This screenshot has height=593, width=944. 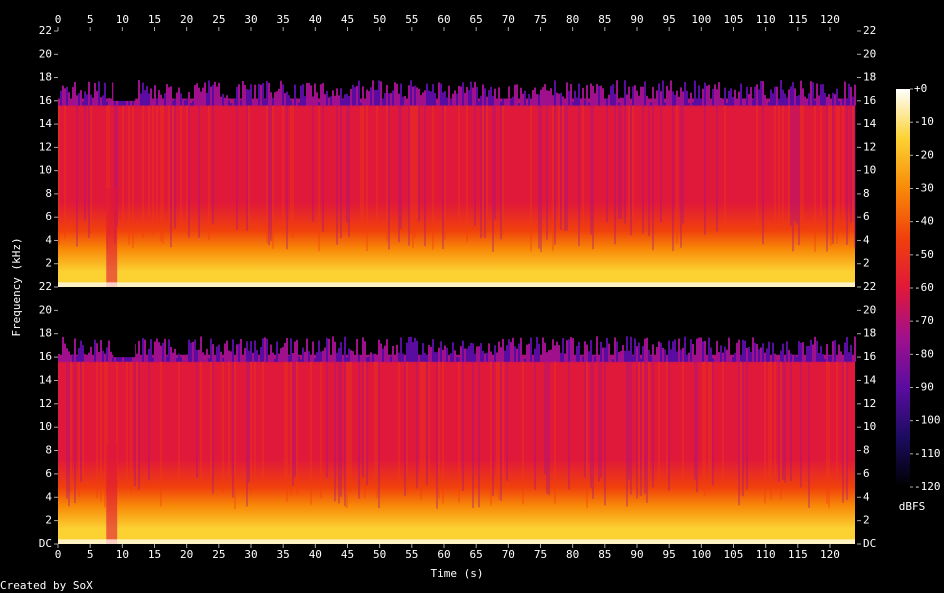 What do you see at coordinates (924, 221) in the screenshot?
I see `colorbar-tick-label: -40` at bounding box center [924, 221].